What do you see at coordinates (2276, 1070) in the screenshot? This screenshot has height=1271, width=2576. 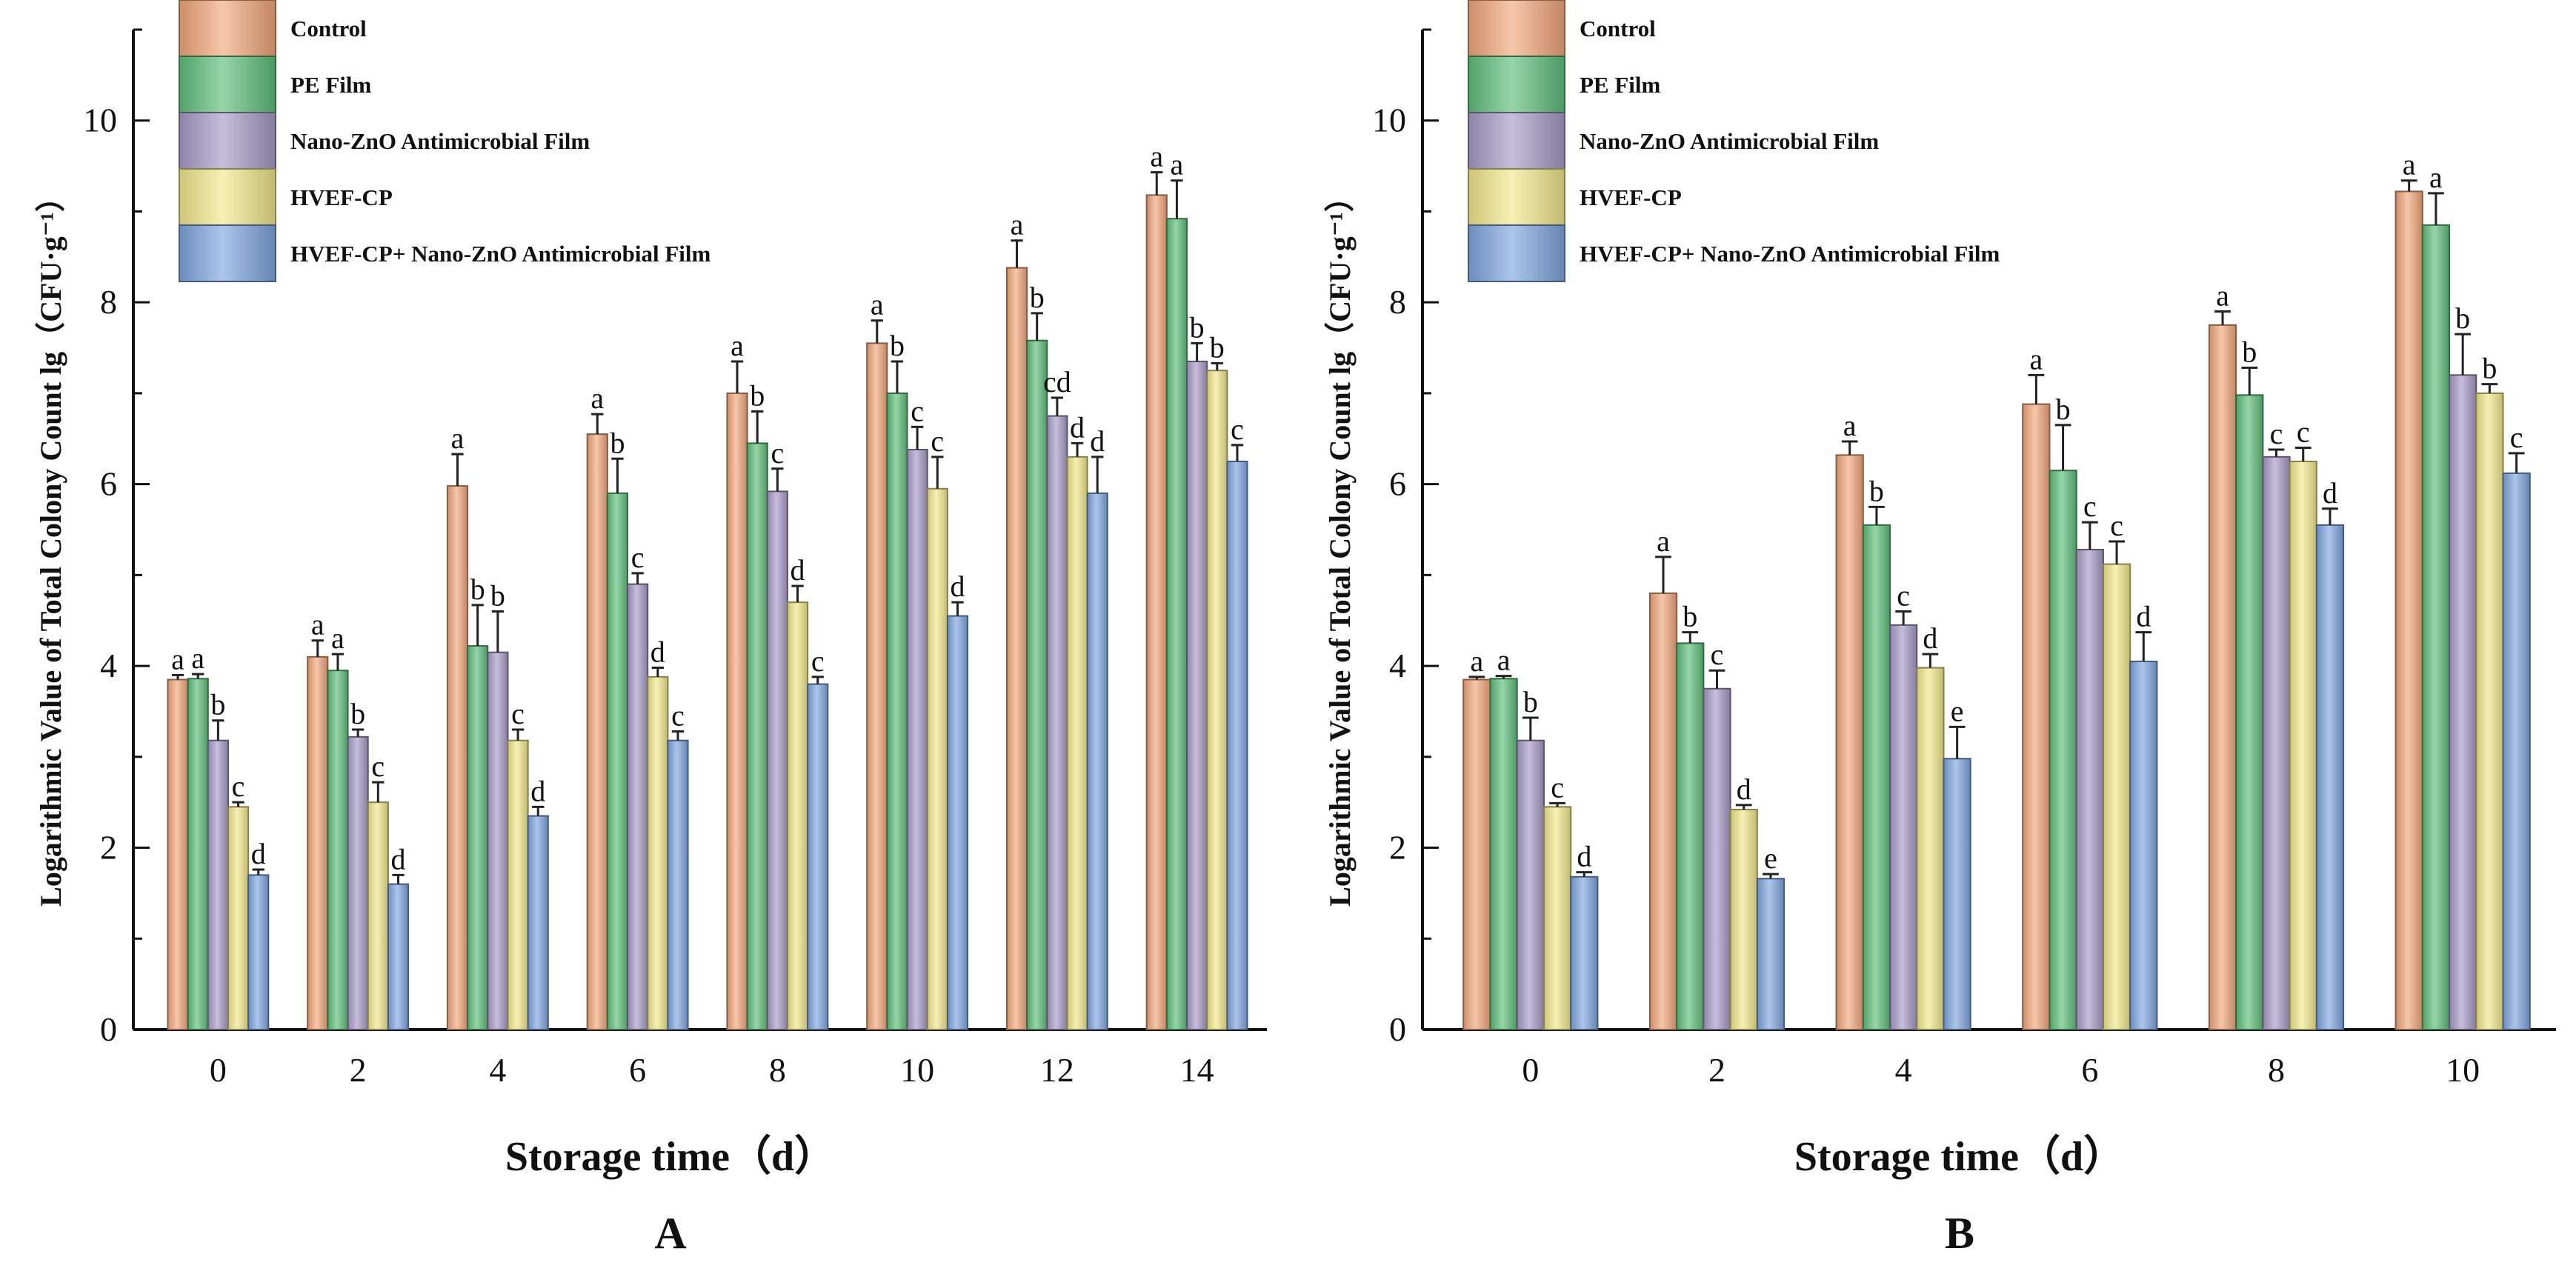 I see `x-tick-label: 8` at bounding box center [2276, 1070].